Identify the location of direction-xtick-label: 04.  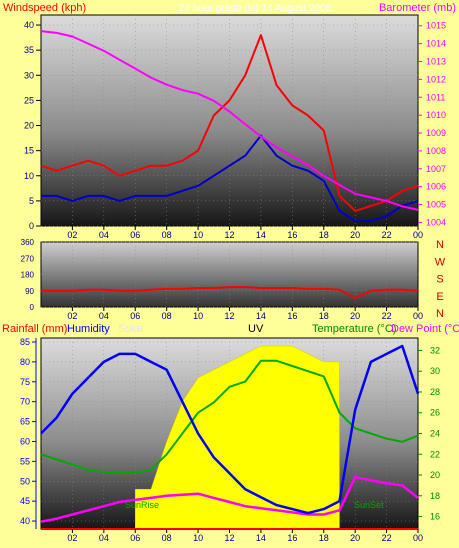
(104, 316).